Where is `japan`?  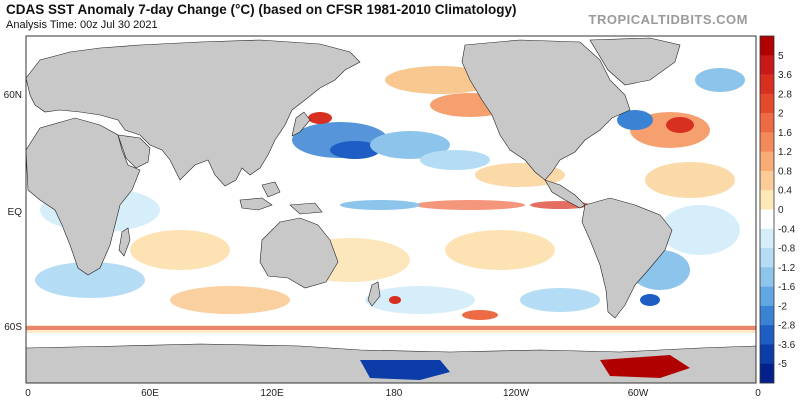
japan is located at coordinates (301, 124).